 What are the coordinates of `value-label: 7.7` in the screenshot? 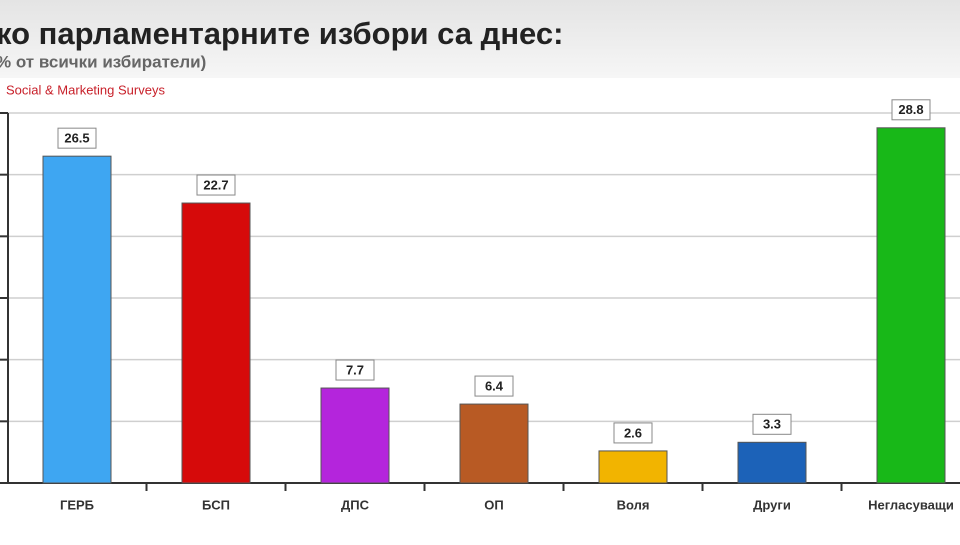 It's located at (355, 369).